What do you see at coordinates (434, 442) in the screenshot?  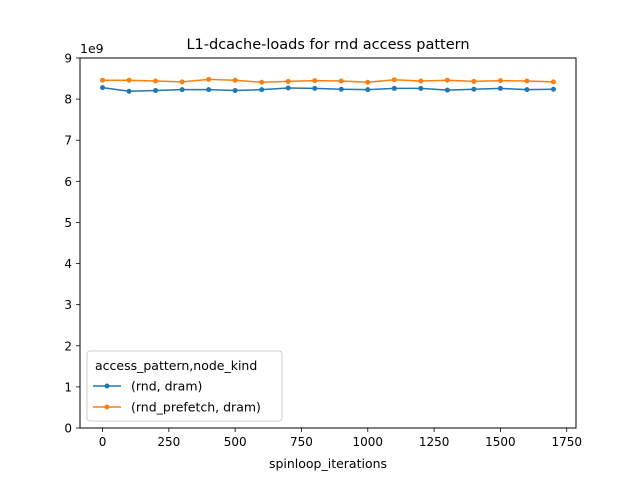 I see `x-tick-label: 1250` at bounding box center [434, 442].